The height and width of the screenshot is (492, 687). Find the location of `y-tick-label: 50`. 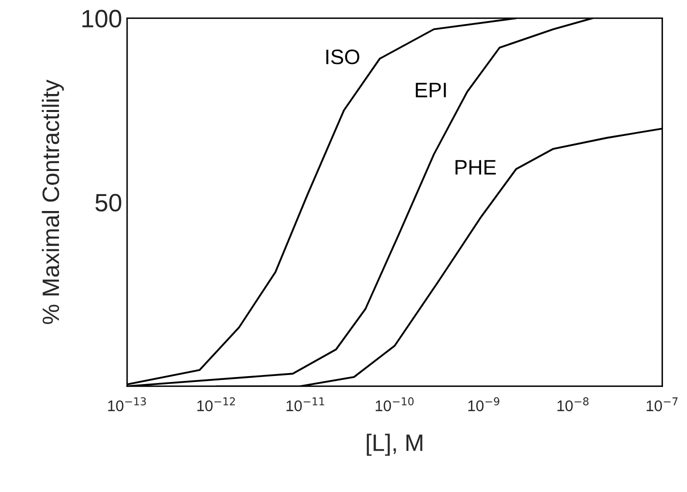

y-tick-label: 50 is located at coordinates (108, 203).